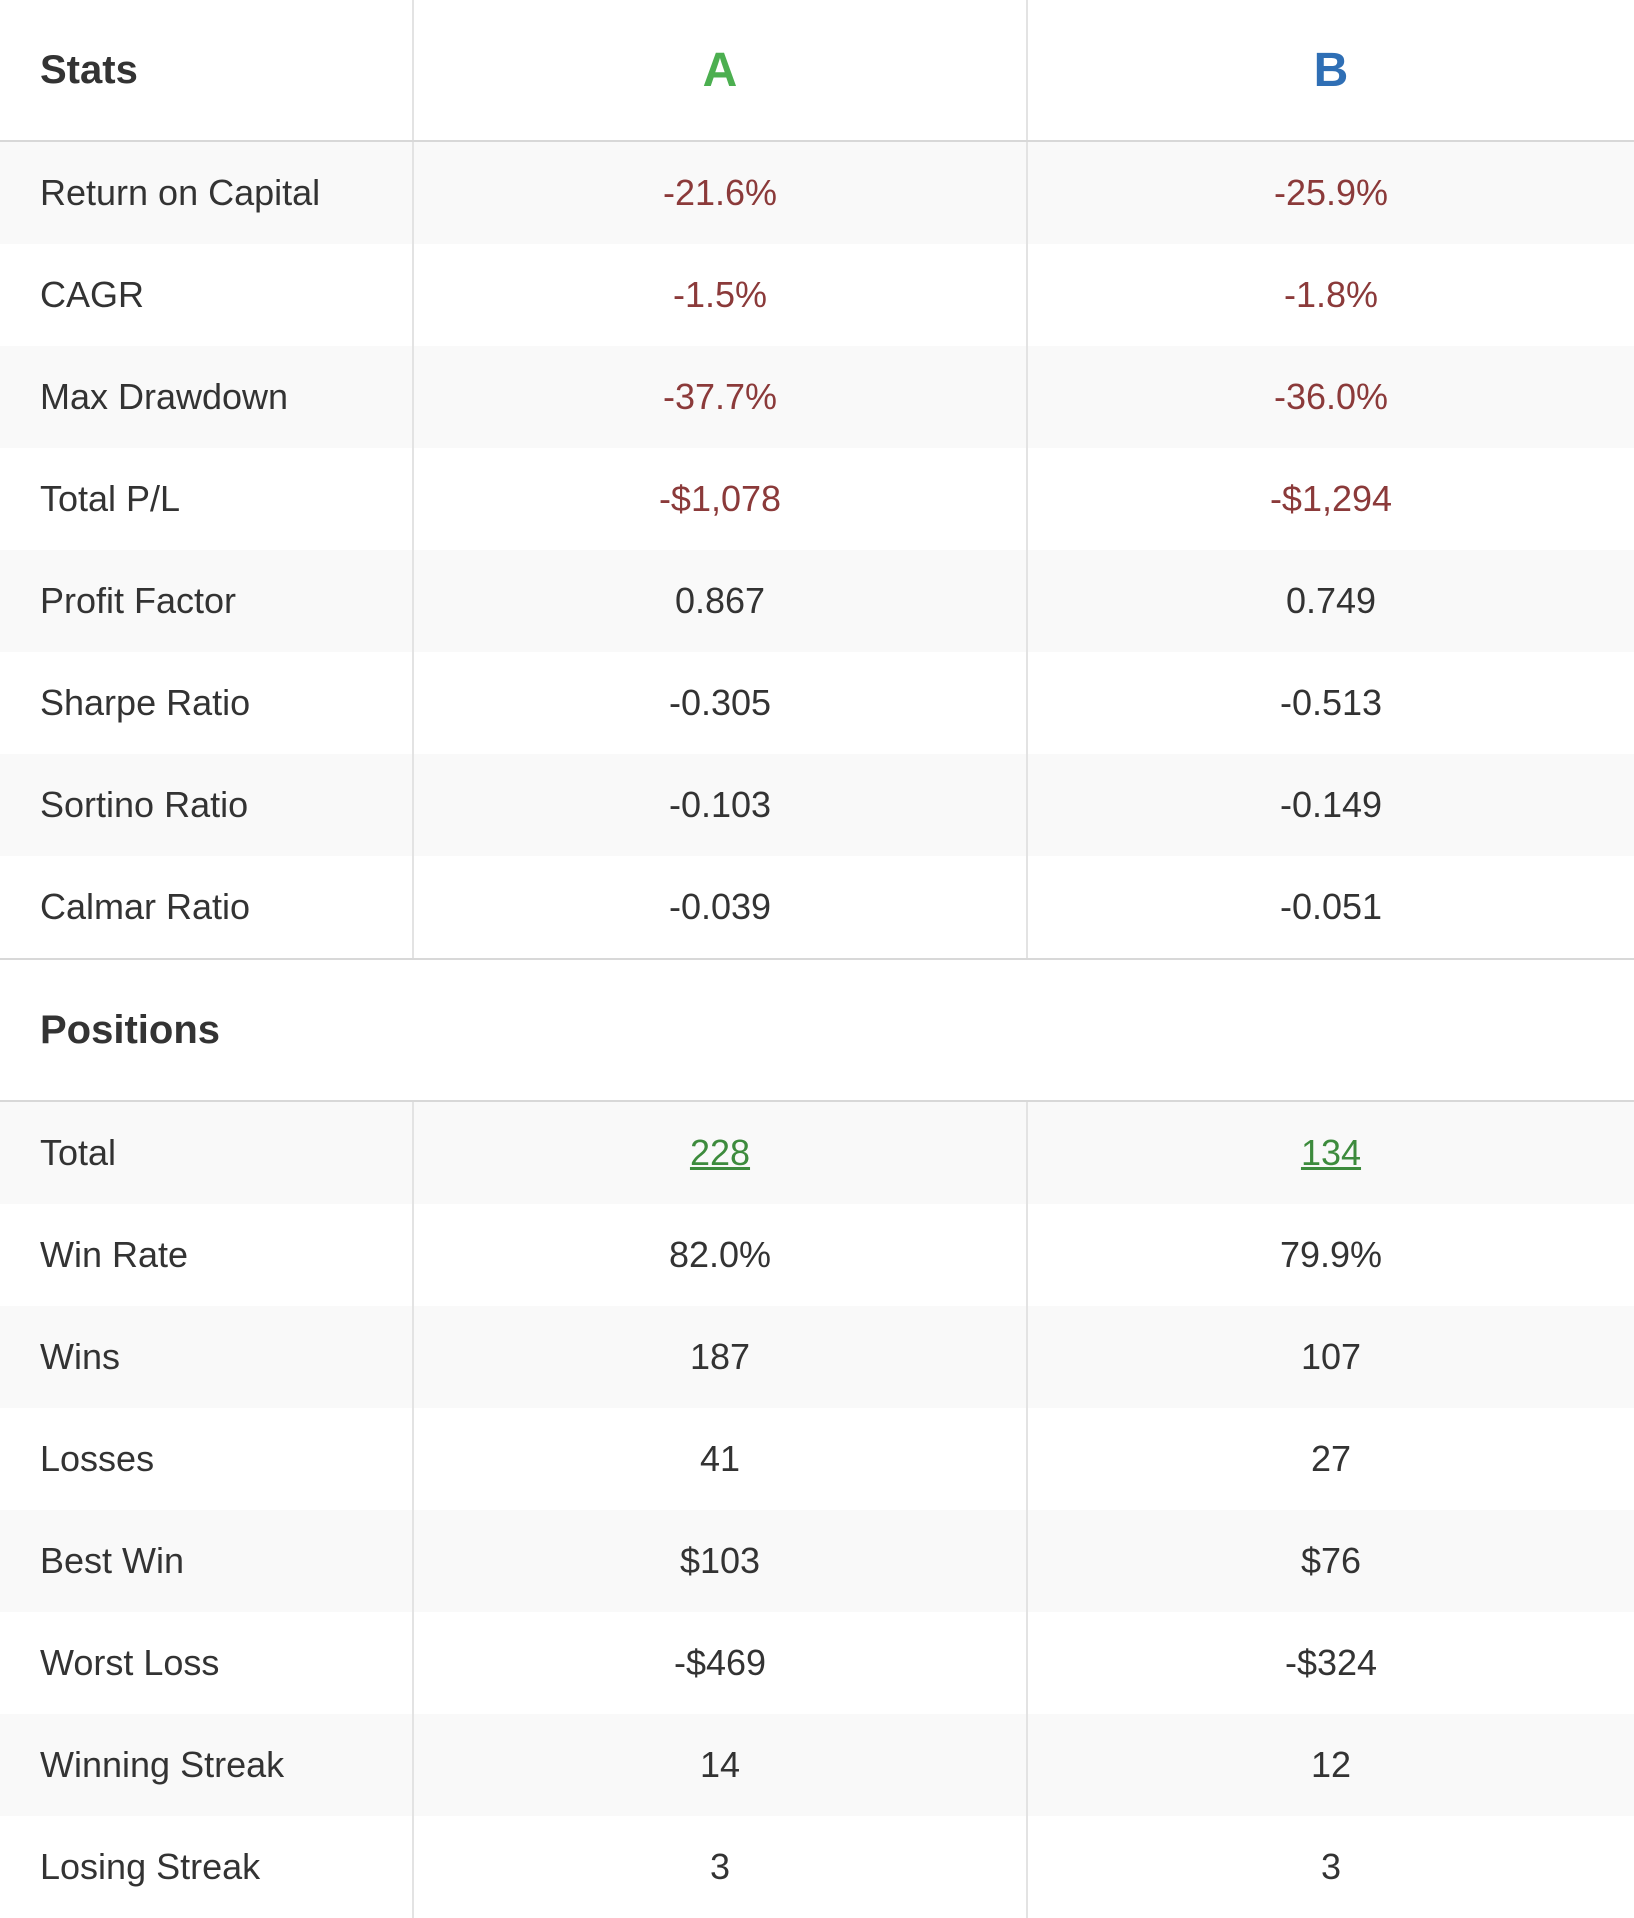 This screenshot has height=1918, width=1634. What do you see at coordinates (207, 1561) in the screenshot?
I see `row-label: Best Win` at bounding box center [207, 1561].